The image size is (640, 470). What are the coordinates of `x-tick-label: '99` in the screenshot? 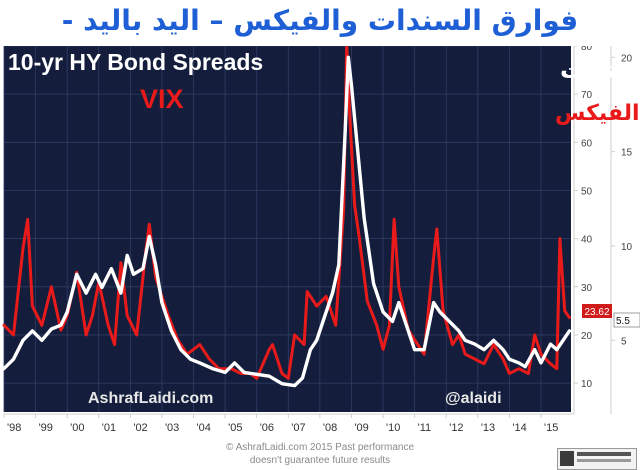 It's located at (46, 428).